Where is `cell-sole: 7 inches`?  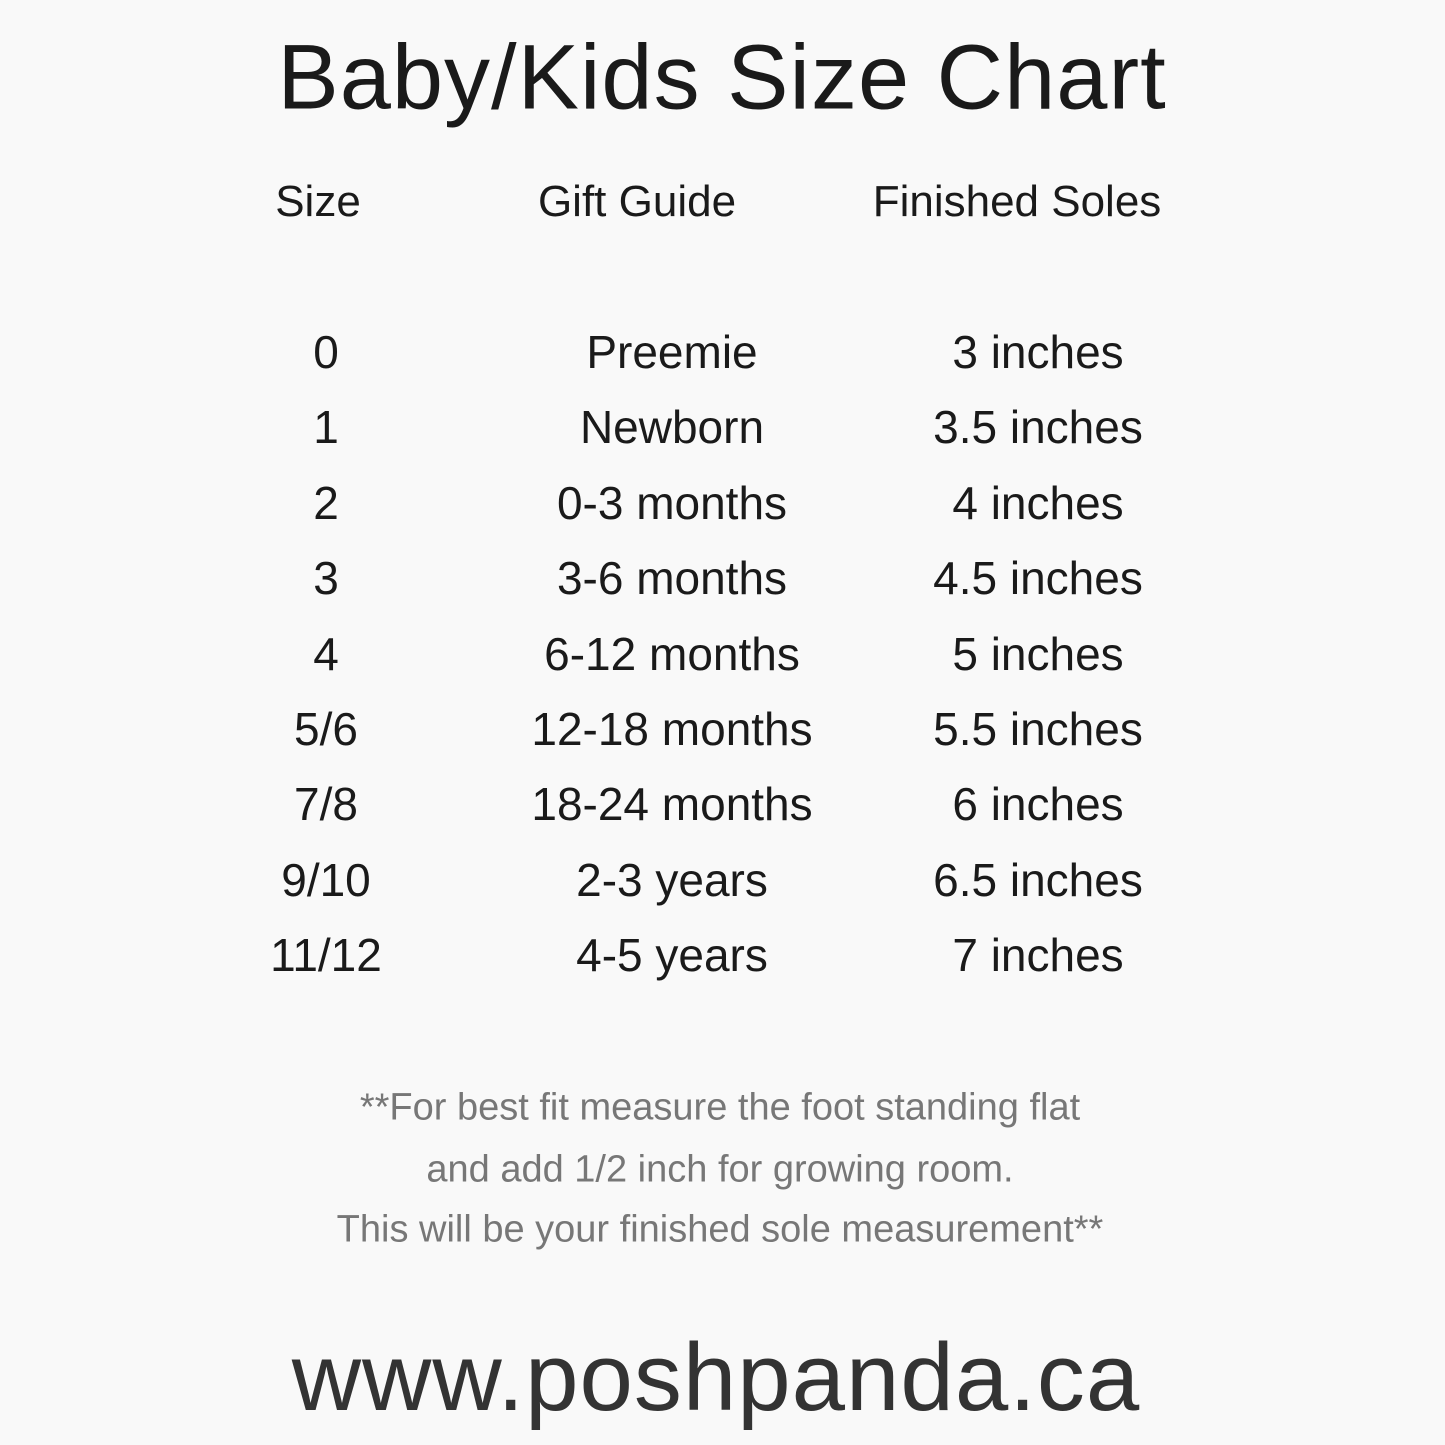 cell-sole: 7 inches is located at coordinates (1038, 955).